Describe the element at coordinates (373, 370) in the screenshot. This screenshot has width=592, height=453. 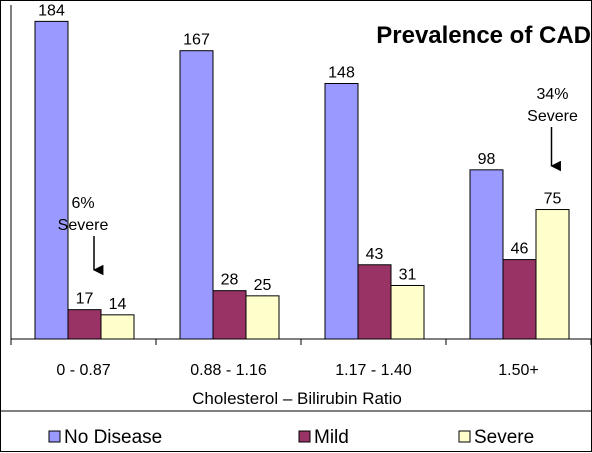
I see `x-tick-label: 1.17 - 1.40` at that location.